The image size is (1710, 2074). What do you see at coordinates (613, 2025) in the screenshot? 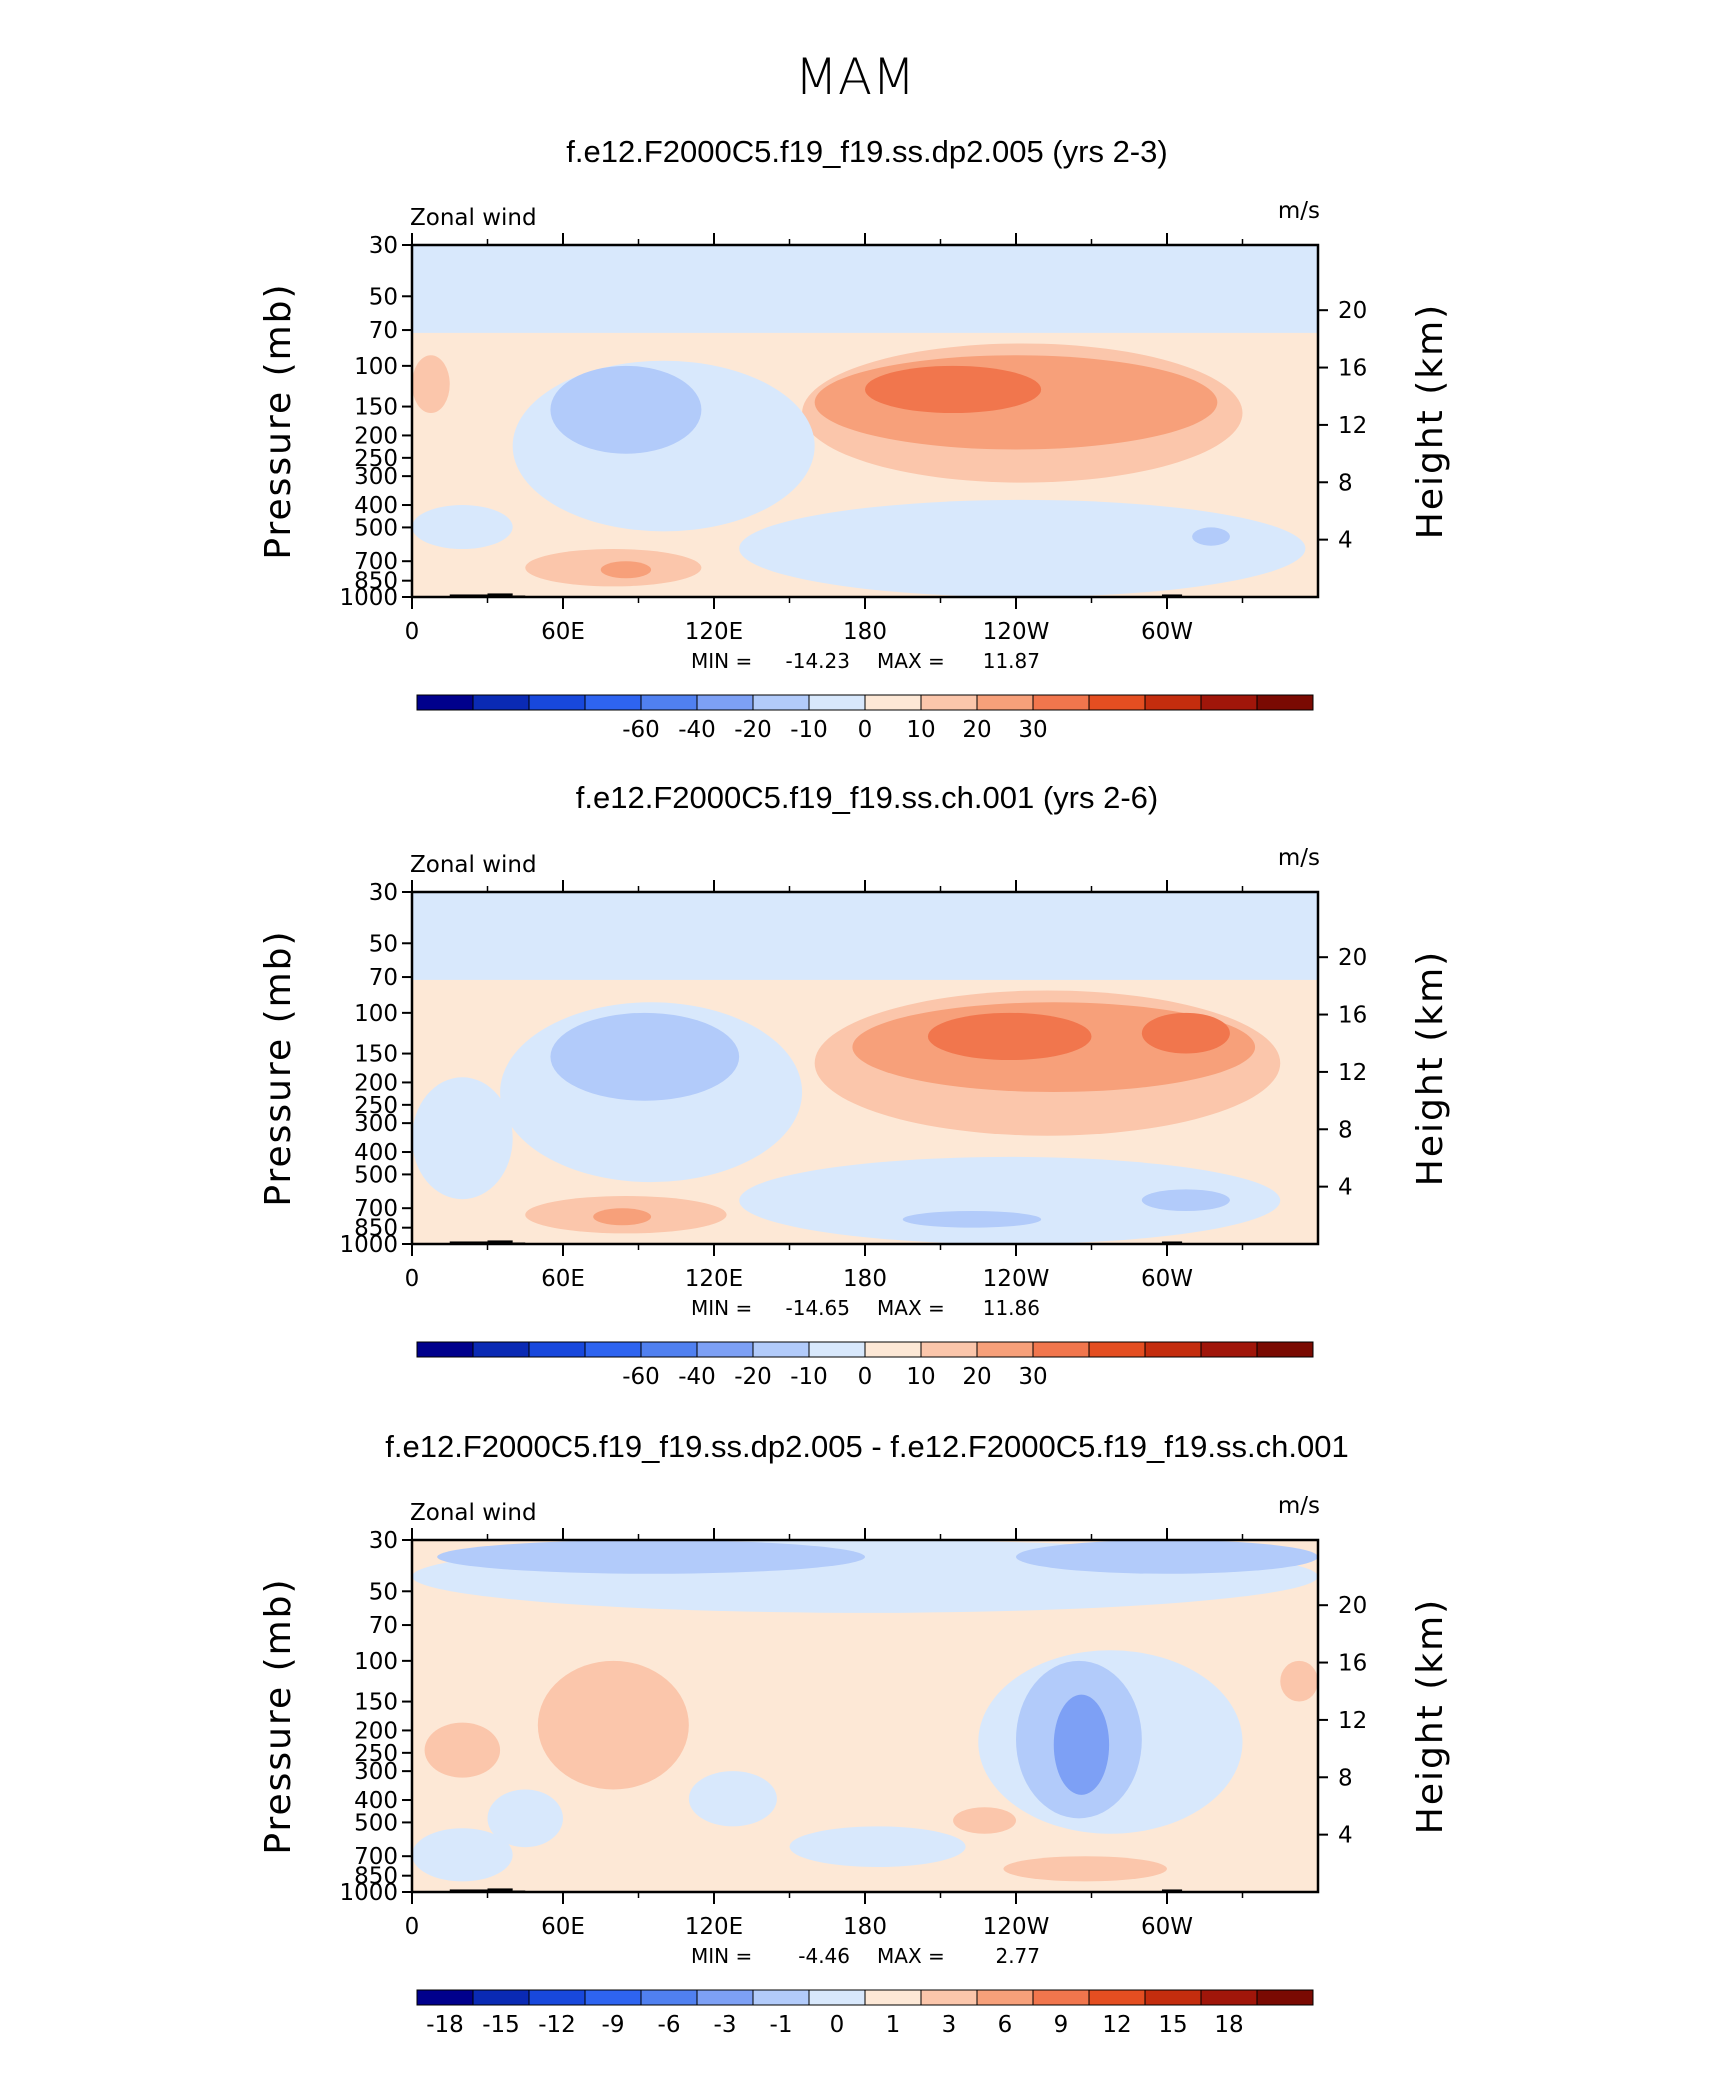
I see `colorbar-label: -9` at bounding box center [613, 2025].